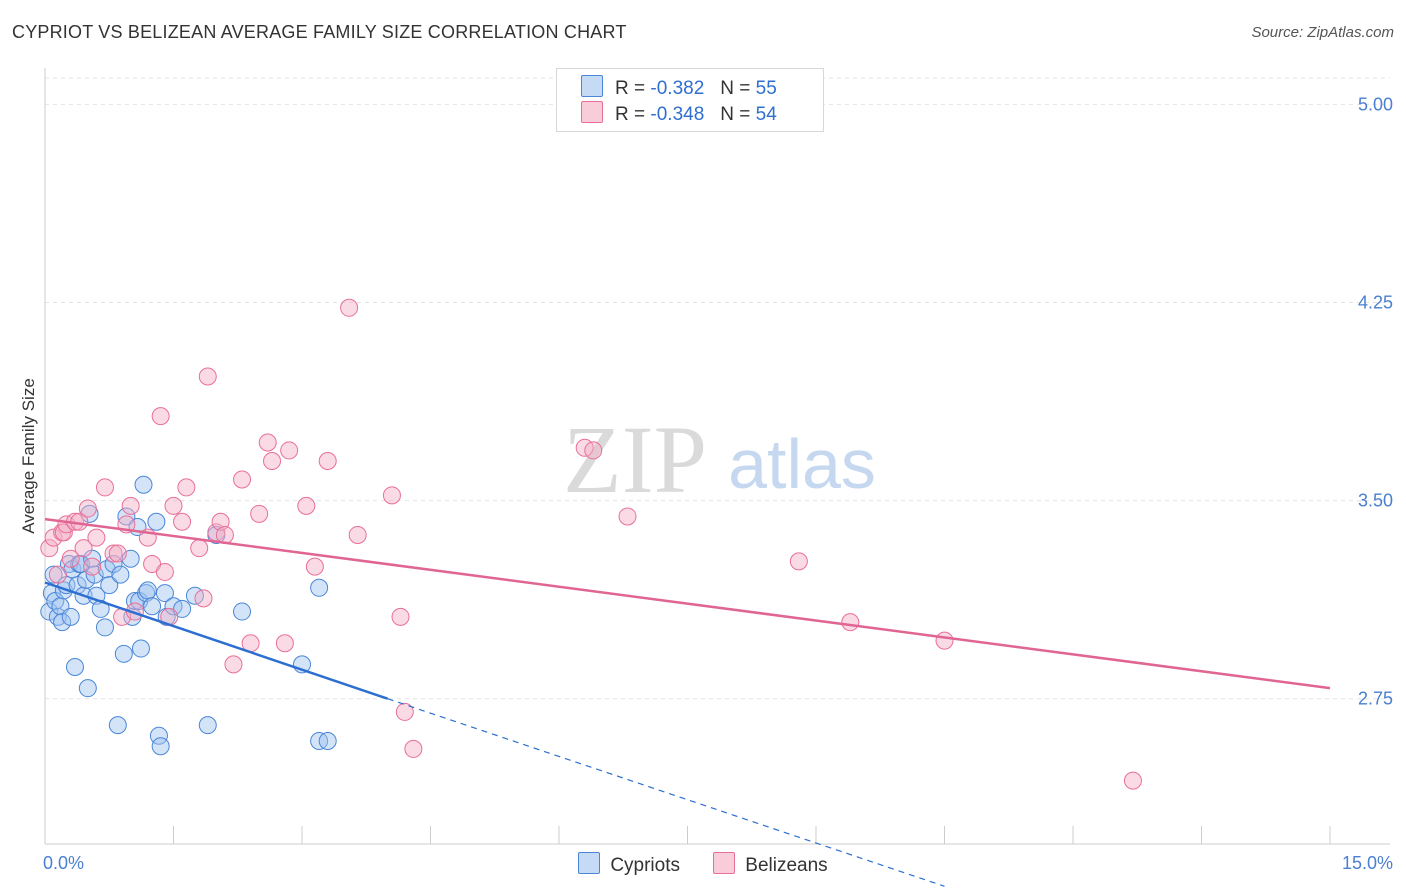 The image size is (1406, 892). Describe the element at coordinates (28, 456) in the screenshot. I see `y-axis-label: Average Family Size` at that location.